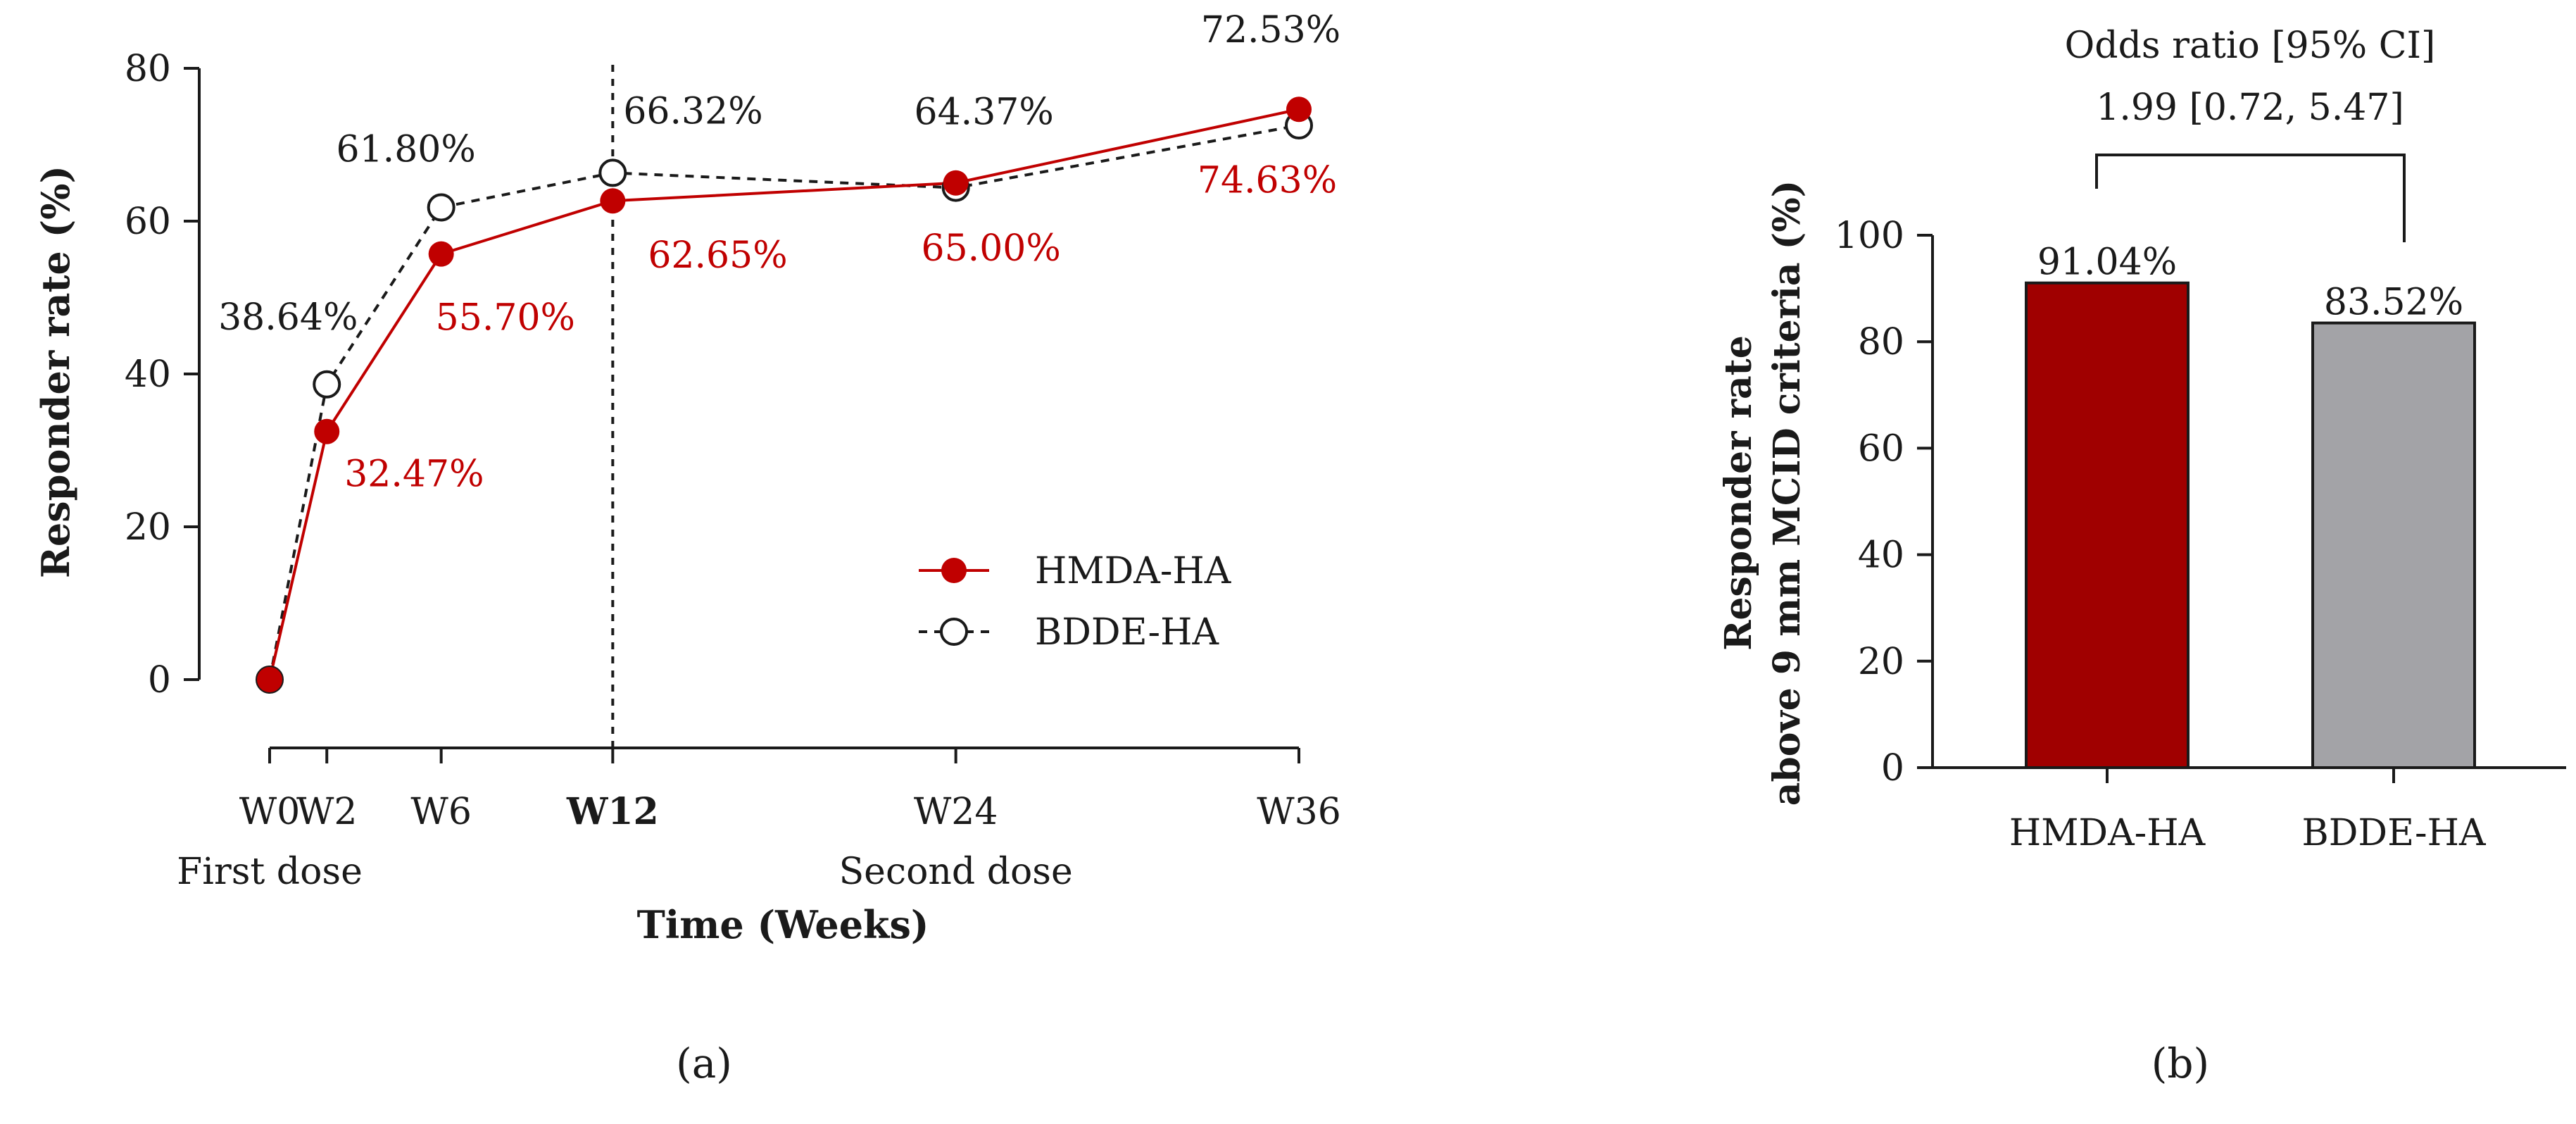  What do you see at coordinates (148, 69) in the screenshot?
I see `panel-a-ytick-label: 80` at bounding box center [148, 69].